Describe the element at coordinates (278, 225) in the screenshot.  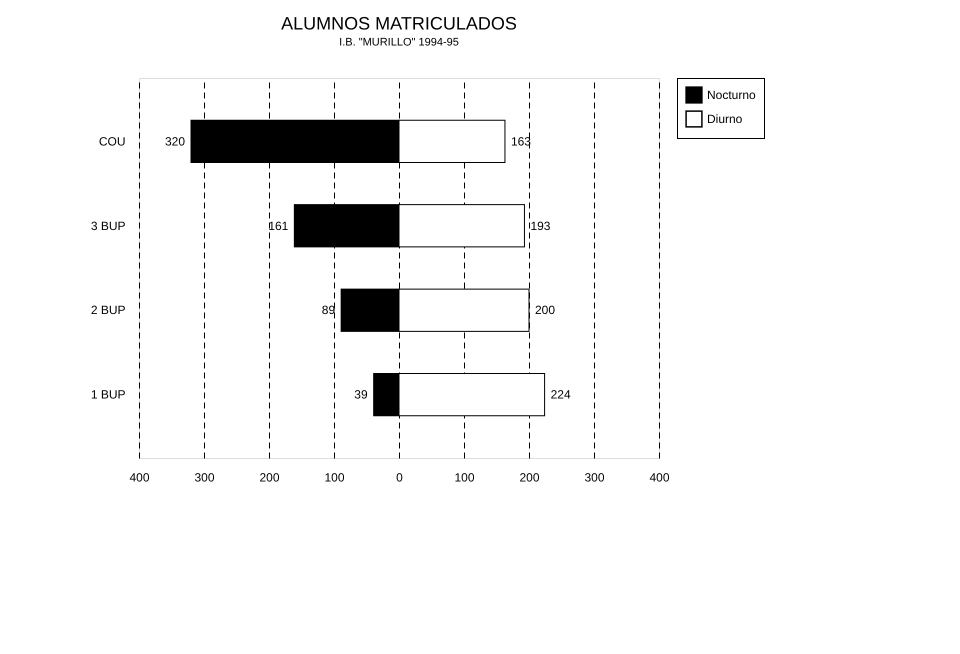
I see `data-label: 161` at that location.